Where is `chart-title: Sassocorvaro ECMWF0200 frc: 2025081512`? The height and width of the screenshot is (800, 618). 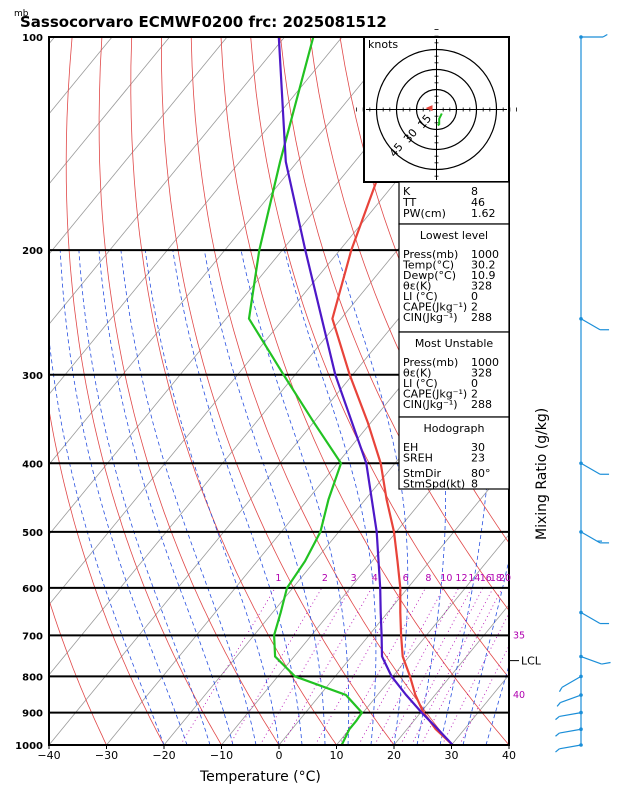
chart-title: Sassocorvaro ECMWF0200 frc: 2025081512 is located at coordinates (203, 22).